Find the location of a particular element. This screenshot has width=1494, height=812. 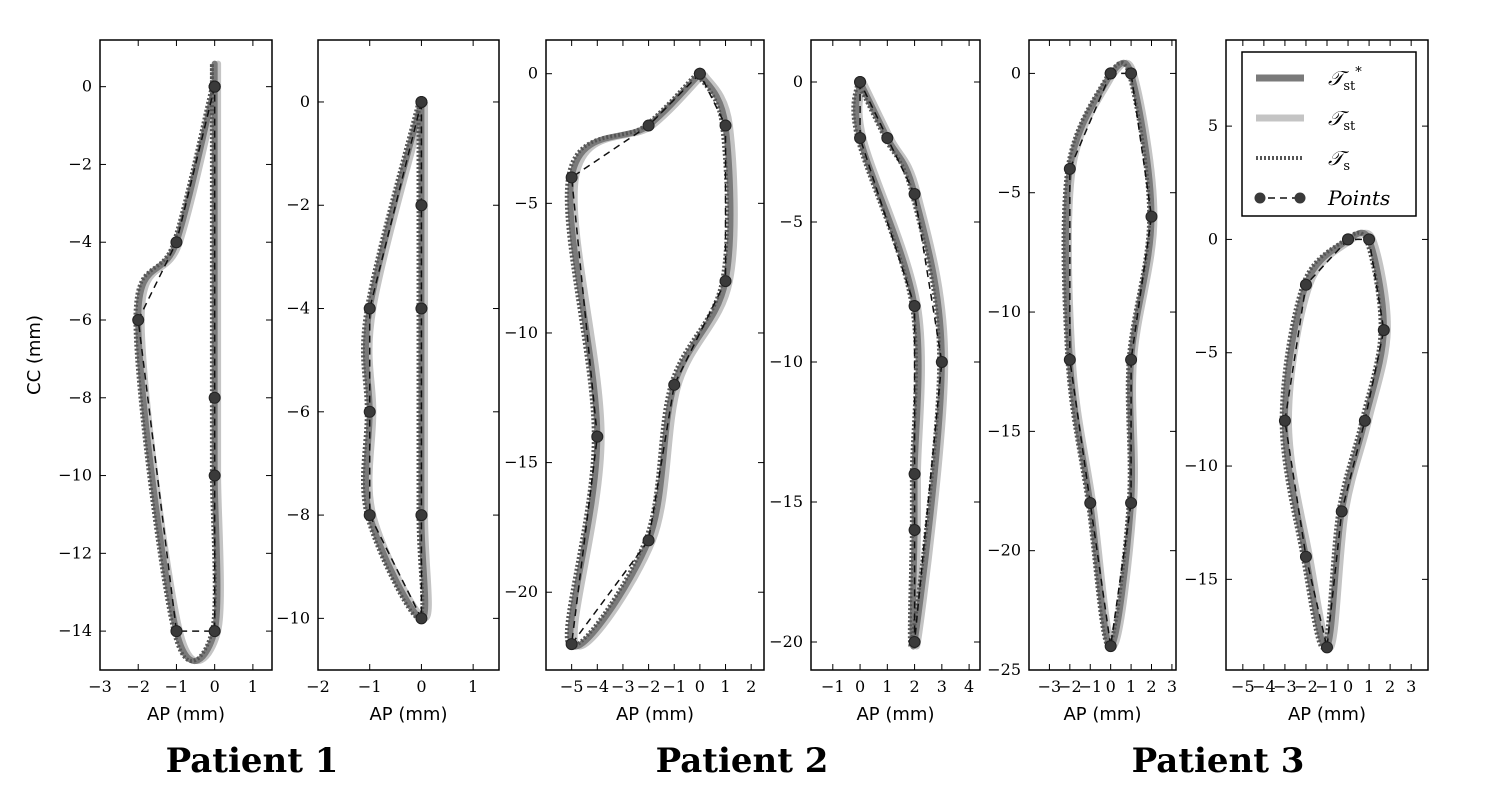

patient-3-label: Patient 3 is located at coordinates (1218, 761).